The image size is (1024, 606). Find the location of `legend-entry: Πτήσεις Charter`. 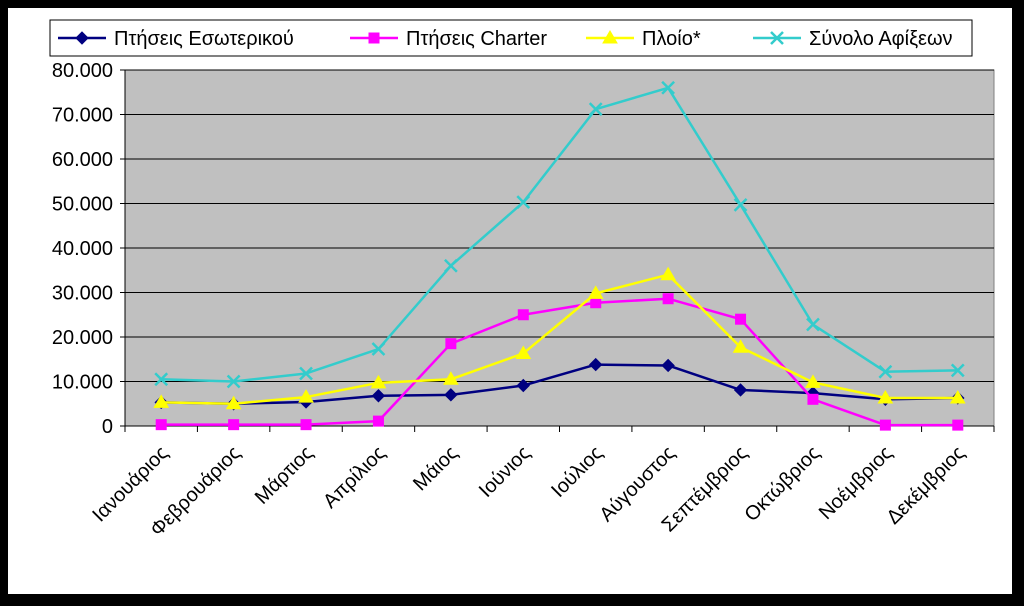

legend-entry: Πτήσεις Charter is located at coordinates (448, 39).